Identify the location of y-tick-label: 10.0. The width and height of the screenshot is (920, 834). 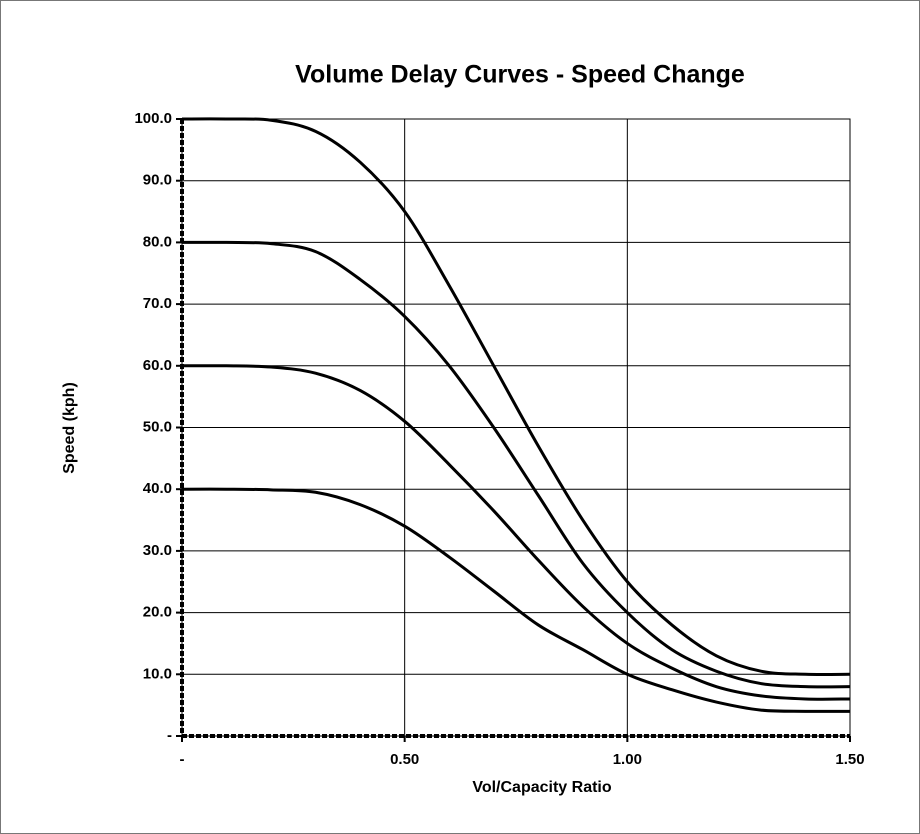
(157, 673).